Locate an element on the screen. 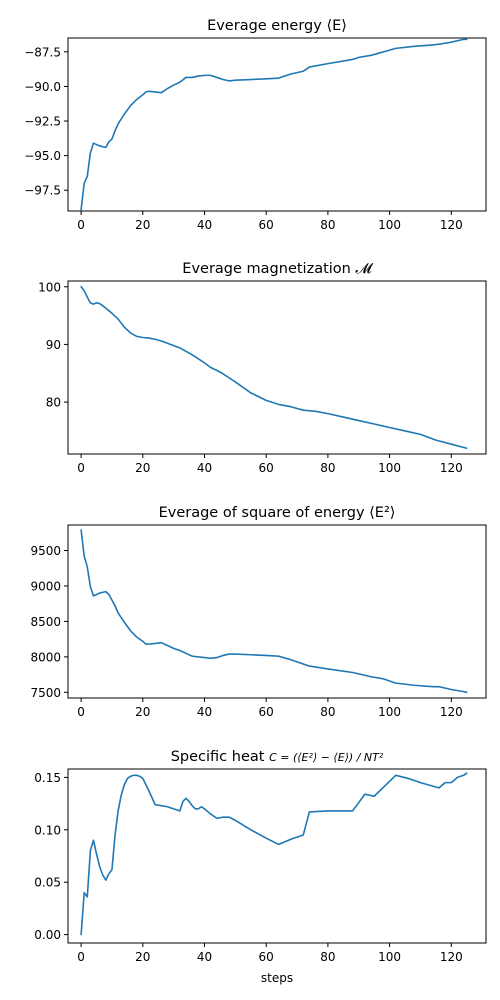  y-tick-label: −95.0 is located at coordinates (42, 156).